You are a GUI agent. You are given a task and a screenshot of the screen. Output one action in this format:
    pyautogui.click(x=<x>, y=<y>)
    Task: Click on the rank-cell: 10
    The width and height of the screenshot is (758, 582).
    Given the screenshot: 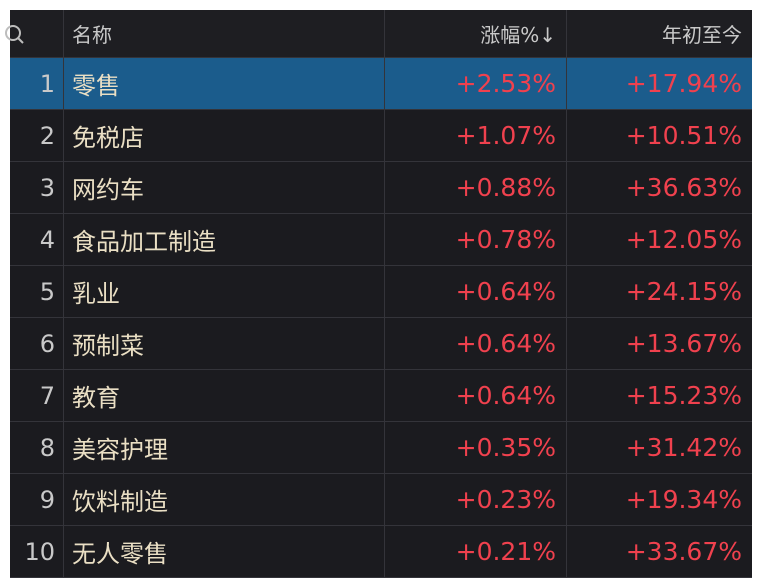 What is the action you would take?
    pyautogui.click(x=37, y=551)
    